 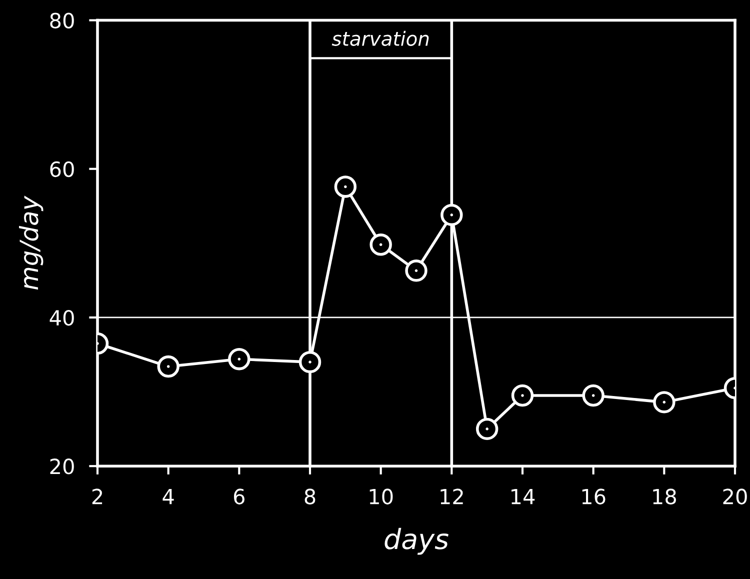 I want to click on x-tick-label: 8, so click(x=310, y=496).